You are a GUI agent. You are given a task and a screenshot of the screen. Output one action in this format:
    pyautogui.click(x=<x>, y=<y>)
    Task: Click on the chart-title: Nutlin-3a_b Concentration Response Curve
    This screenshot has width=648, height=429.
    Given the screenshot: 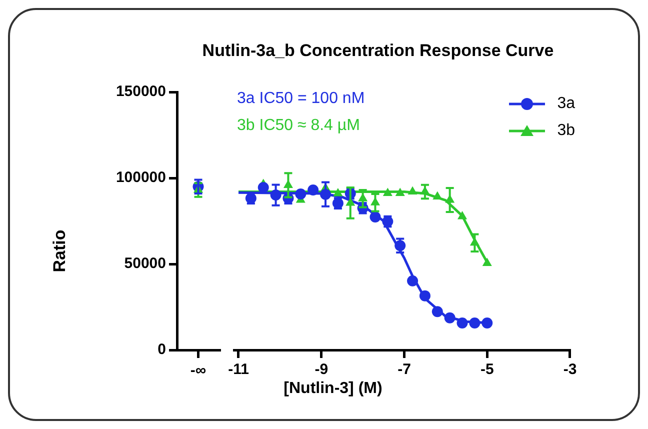 What is the action you would take?
    pyautogui.click(x=378, y=51)
    